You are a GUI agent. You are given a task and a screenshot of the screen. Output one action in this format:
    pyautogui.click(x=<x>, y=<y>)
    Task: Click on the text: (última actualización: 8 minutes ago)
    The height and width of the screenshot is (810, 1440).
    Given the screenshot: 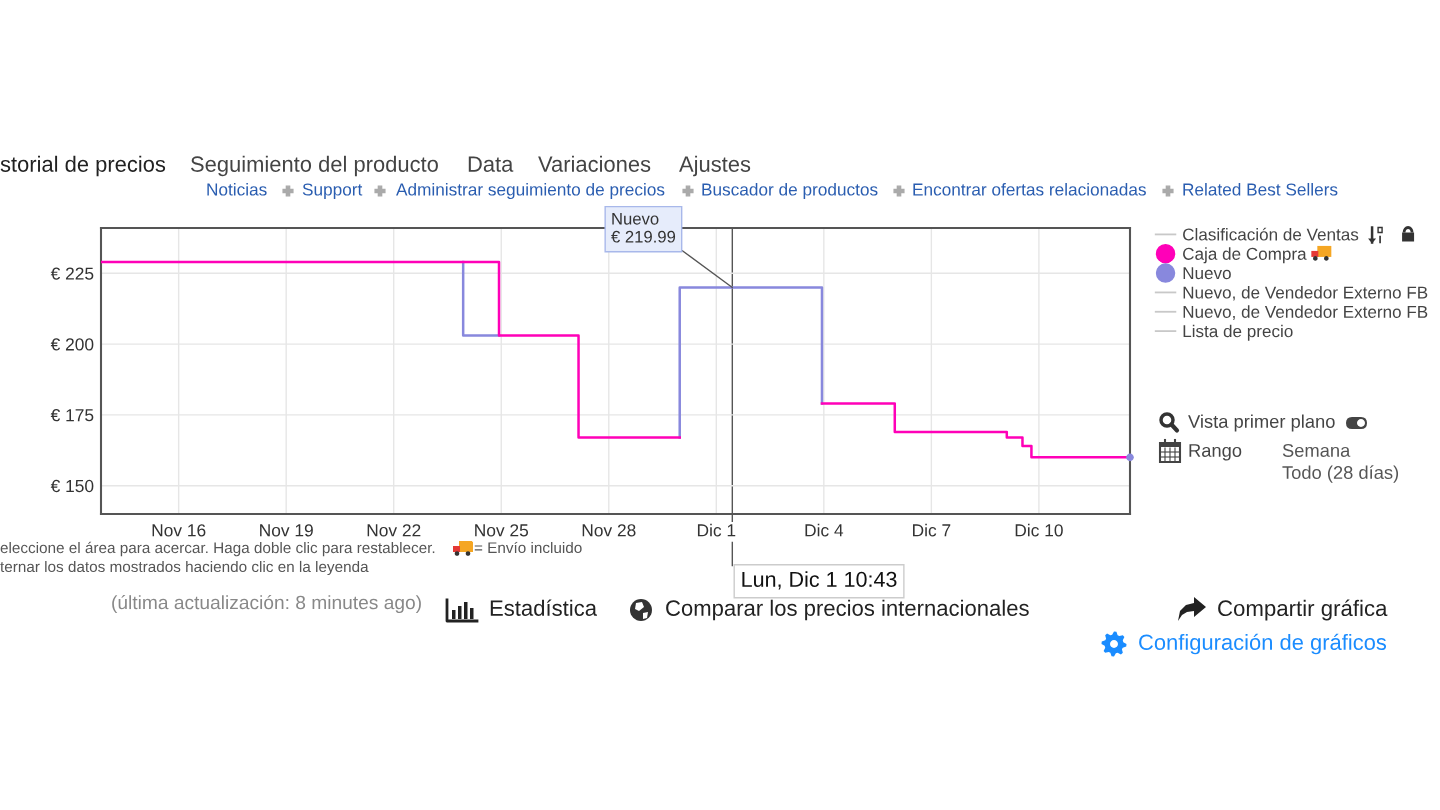 What is the action you would take?
    pyautogui.click(x=266, y=604)
    